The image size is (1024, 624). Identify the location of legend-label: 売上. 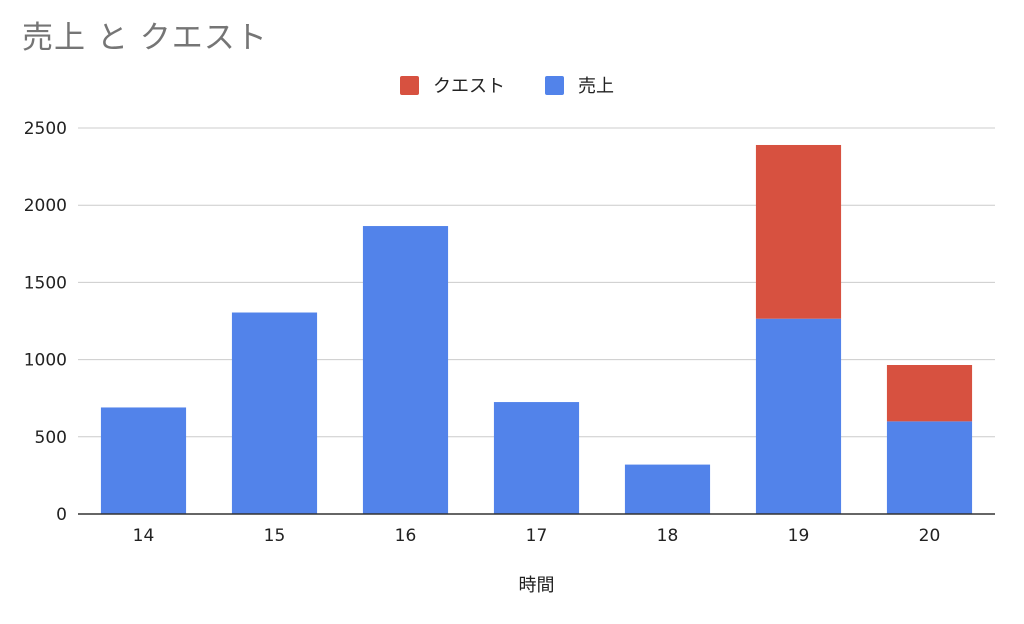
(596, 86).